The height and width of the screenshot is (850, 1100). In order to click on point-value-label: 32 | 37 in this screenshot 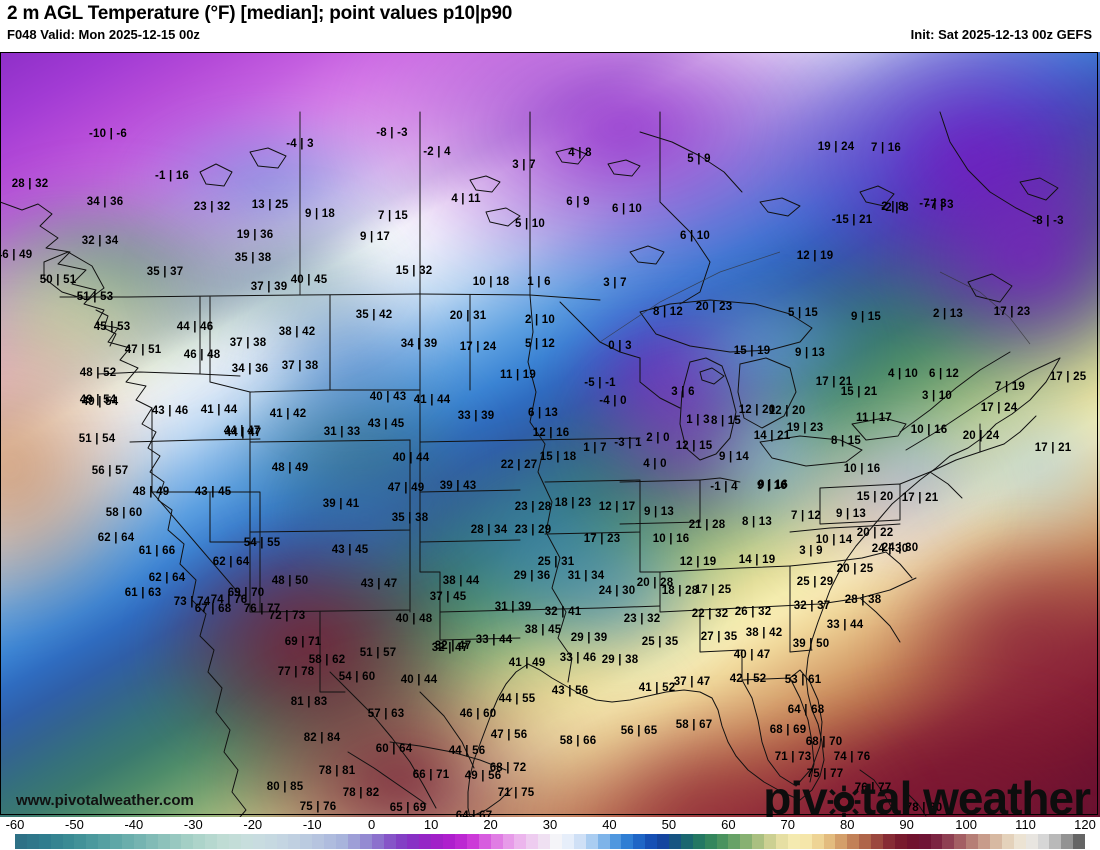, I will do `click(812, 606)`.